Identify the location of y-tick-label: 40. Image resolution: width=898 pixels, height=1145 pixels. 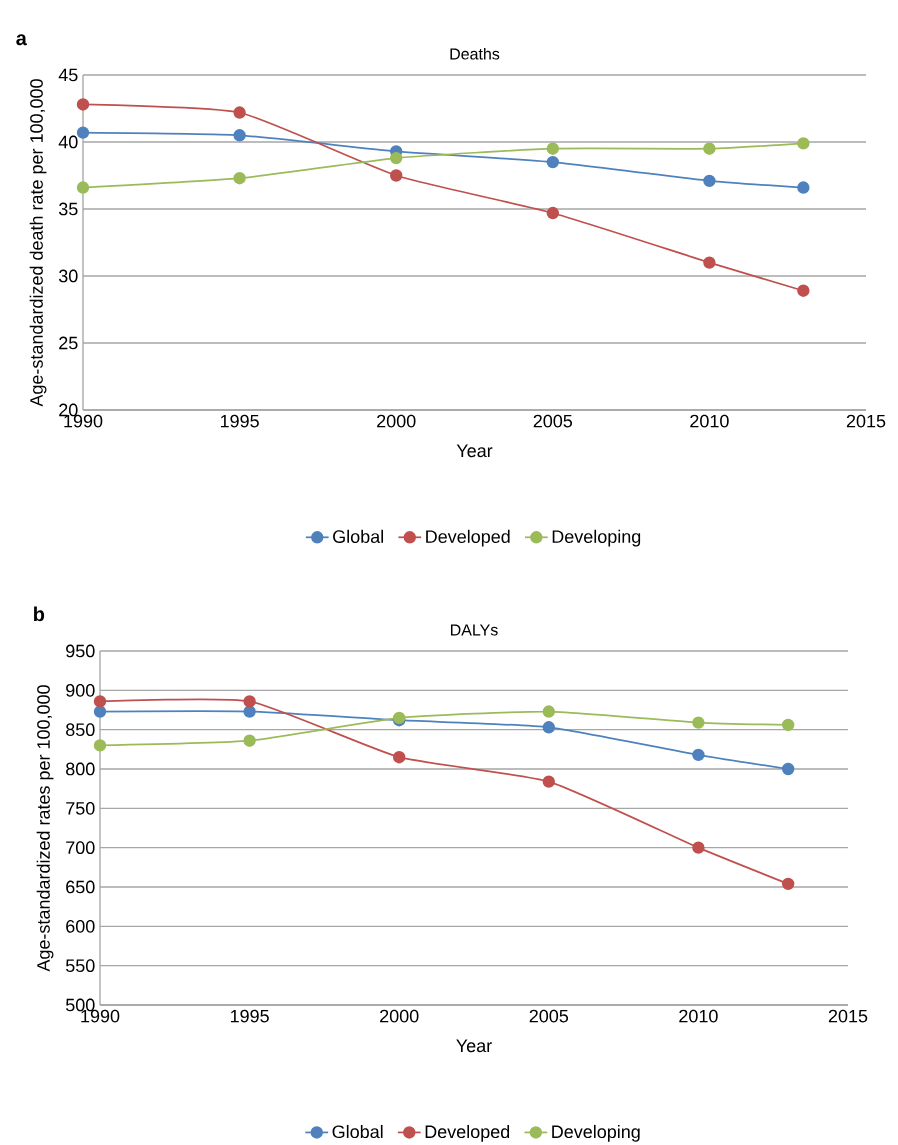
(68, 142).